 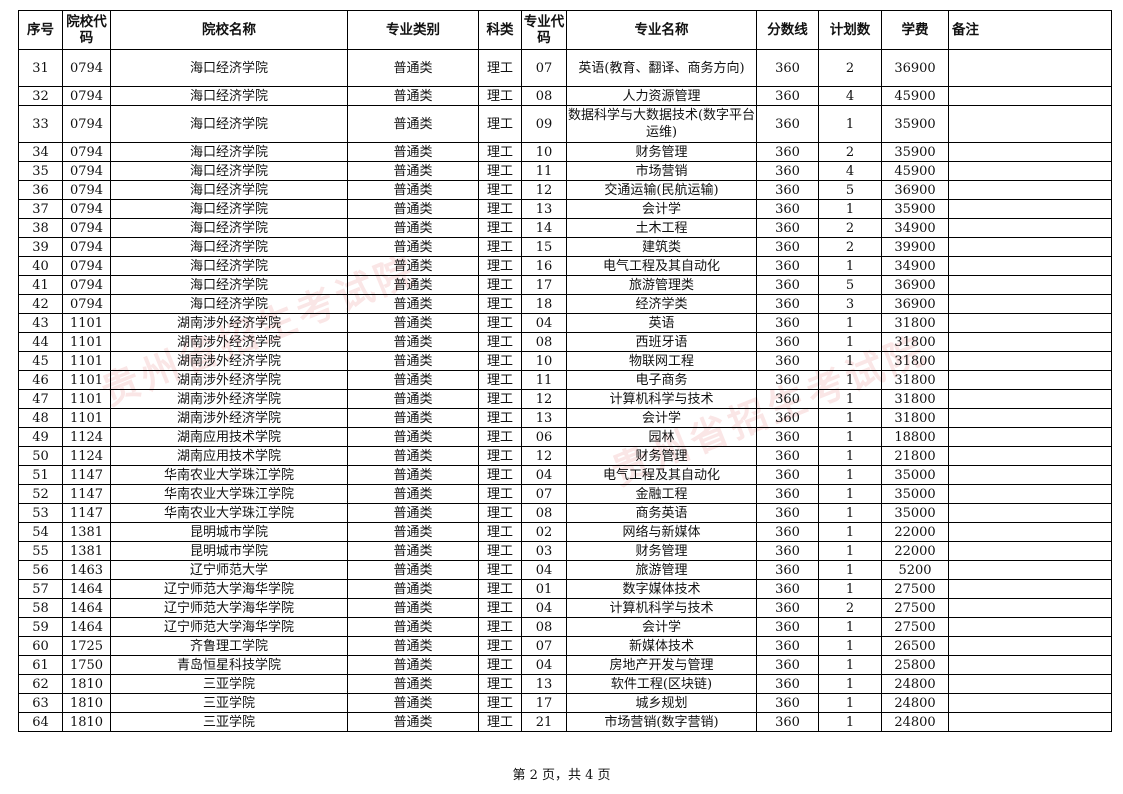 What do you see at coordinates (544, 437) in the screenshot?
I see `cell-major-code: 06` at bounding box center [544, 437].